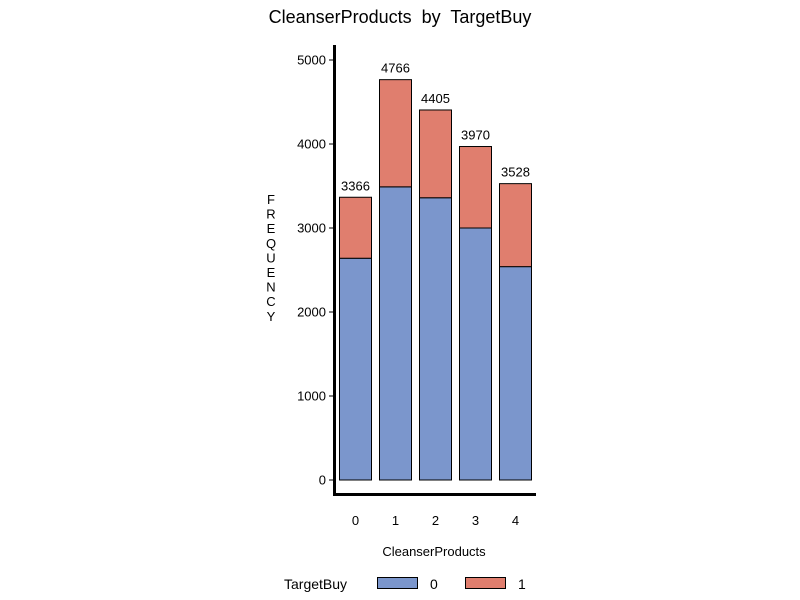 The image size is (800, 600). What do you see at coordinates (522, 584) in the screenshot?
I see `legend-label-1: 1` at bounding box center [522, 584].